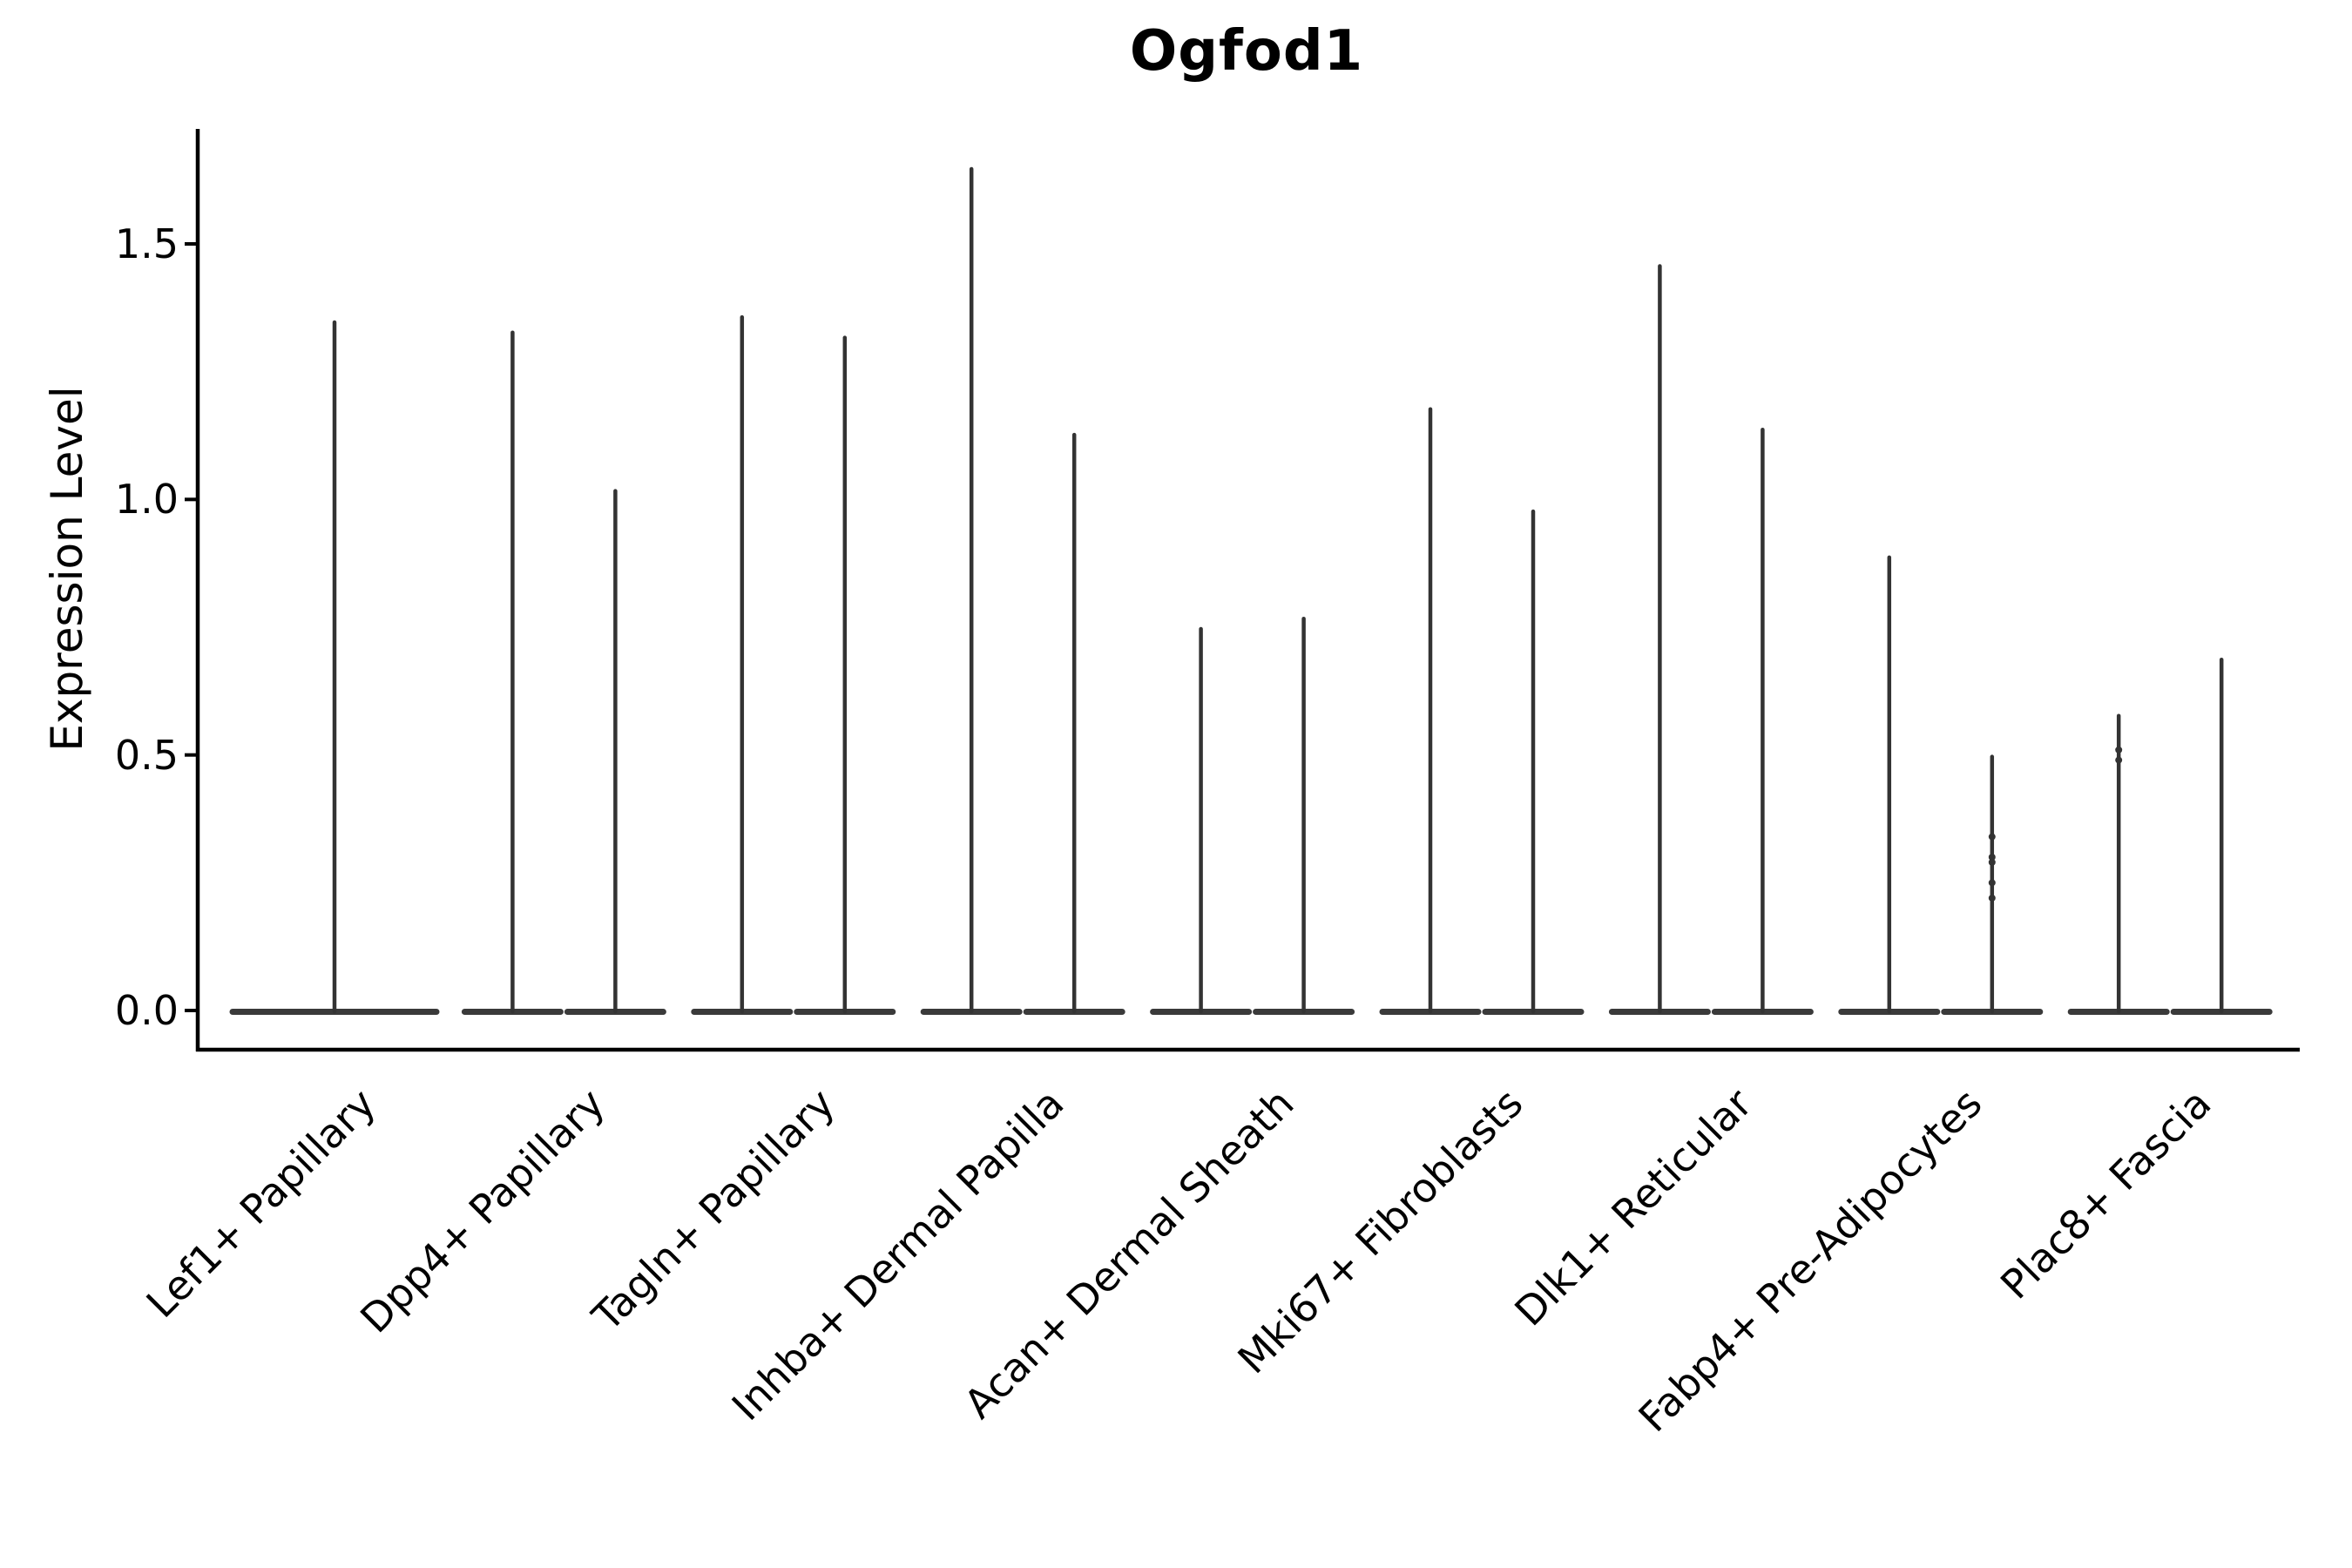 The height and width of the screenshot is (1568, 2352). What do you see at coordinates (146, 243) in the screenshot?
I see `y-tick-label-3: 1.5` at bounding box center [146, 243].